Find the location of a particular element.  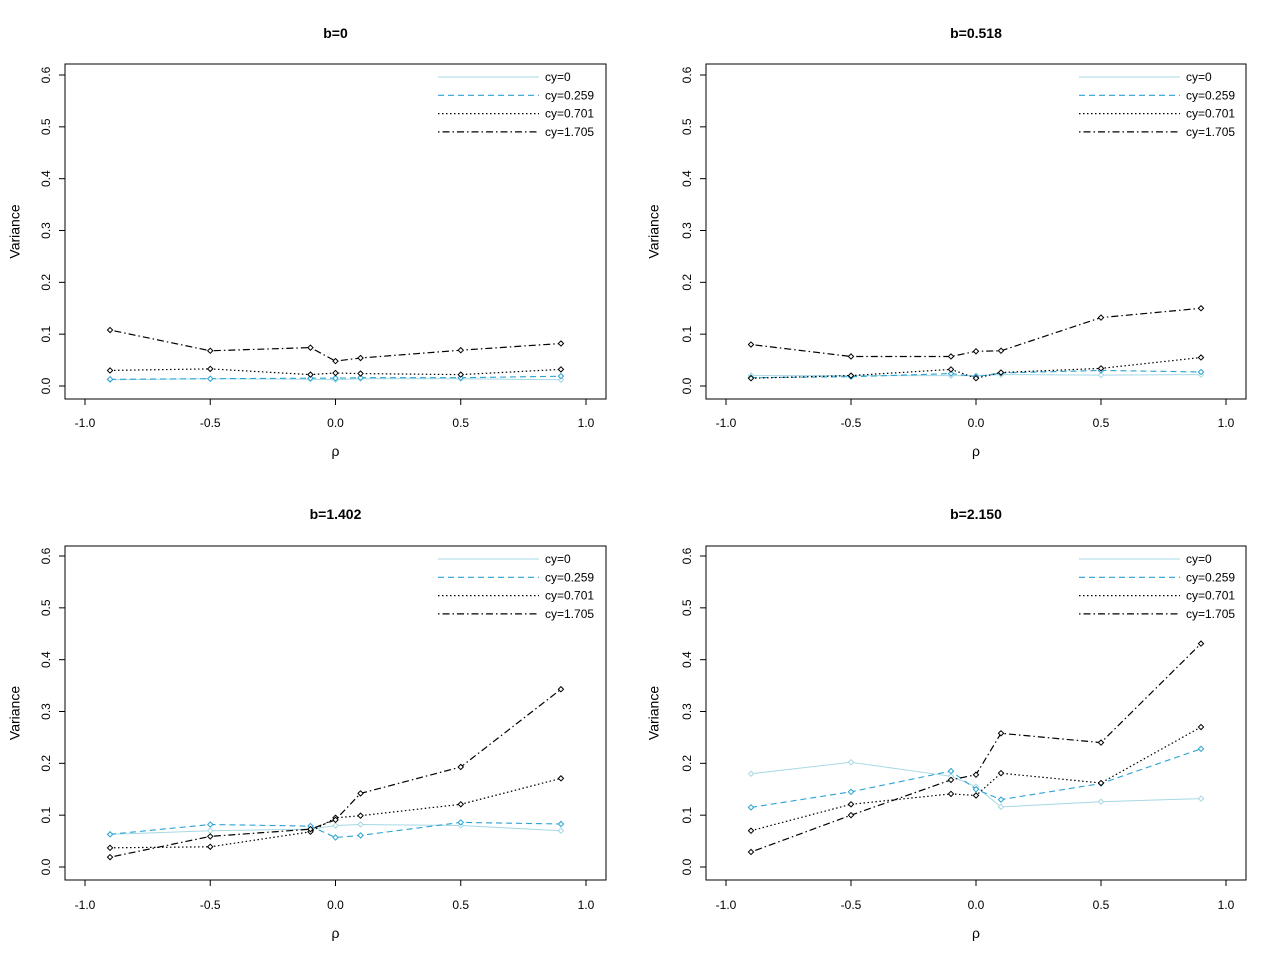

x-tick-label: 0.0 is located at coordinates (976, 905).